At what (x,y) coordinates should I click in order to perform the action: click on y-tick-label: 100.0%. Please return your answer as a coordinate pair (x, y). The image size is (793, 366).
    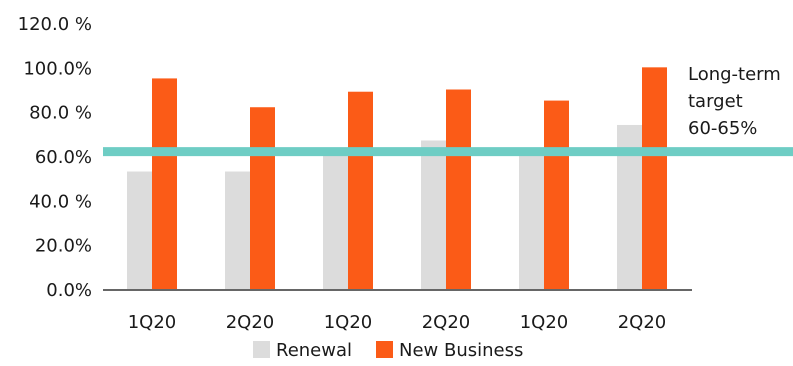
    Looking at the image, I should click on (57, 68).